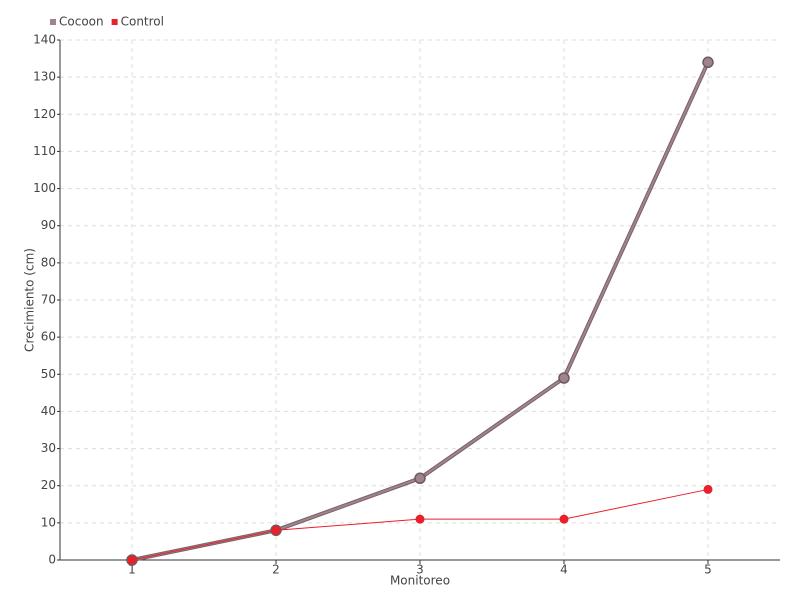 Image resolution: width=800 pixels, height=600 pixels. Describe the element at coordinates (48, 485) in the screenshot. I see `y-tick-label: 20` at that location.